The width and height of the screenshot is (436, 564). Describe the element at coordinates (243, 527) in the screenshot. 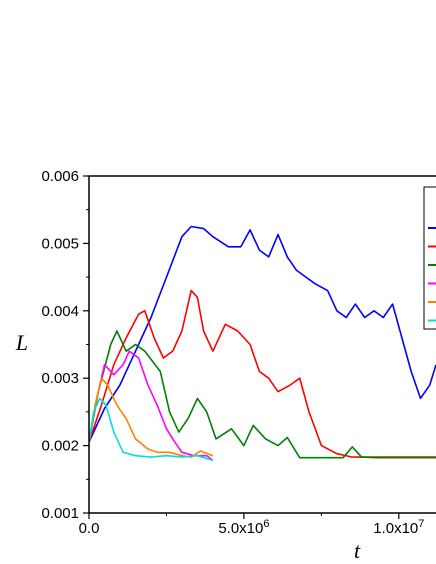

I see `x-tick-label-2: 5.0x10⁶` at that location.